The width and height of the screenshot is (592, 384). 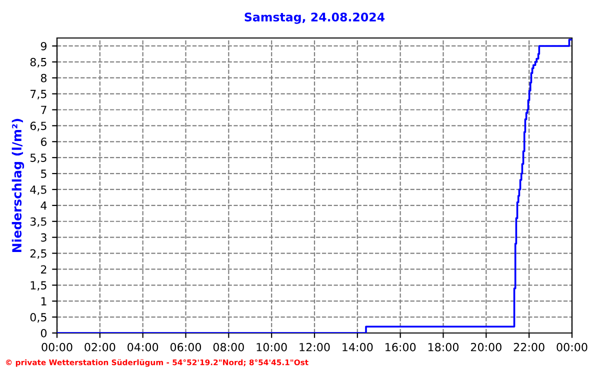 I want to click on x-tick-label: 18:00, so click(x=443, y=347).